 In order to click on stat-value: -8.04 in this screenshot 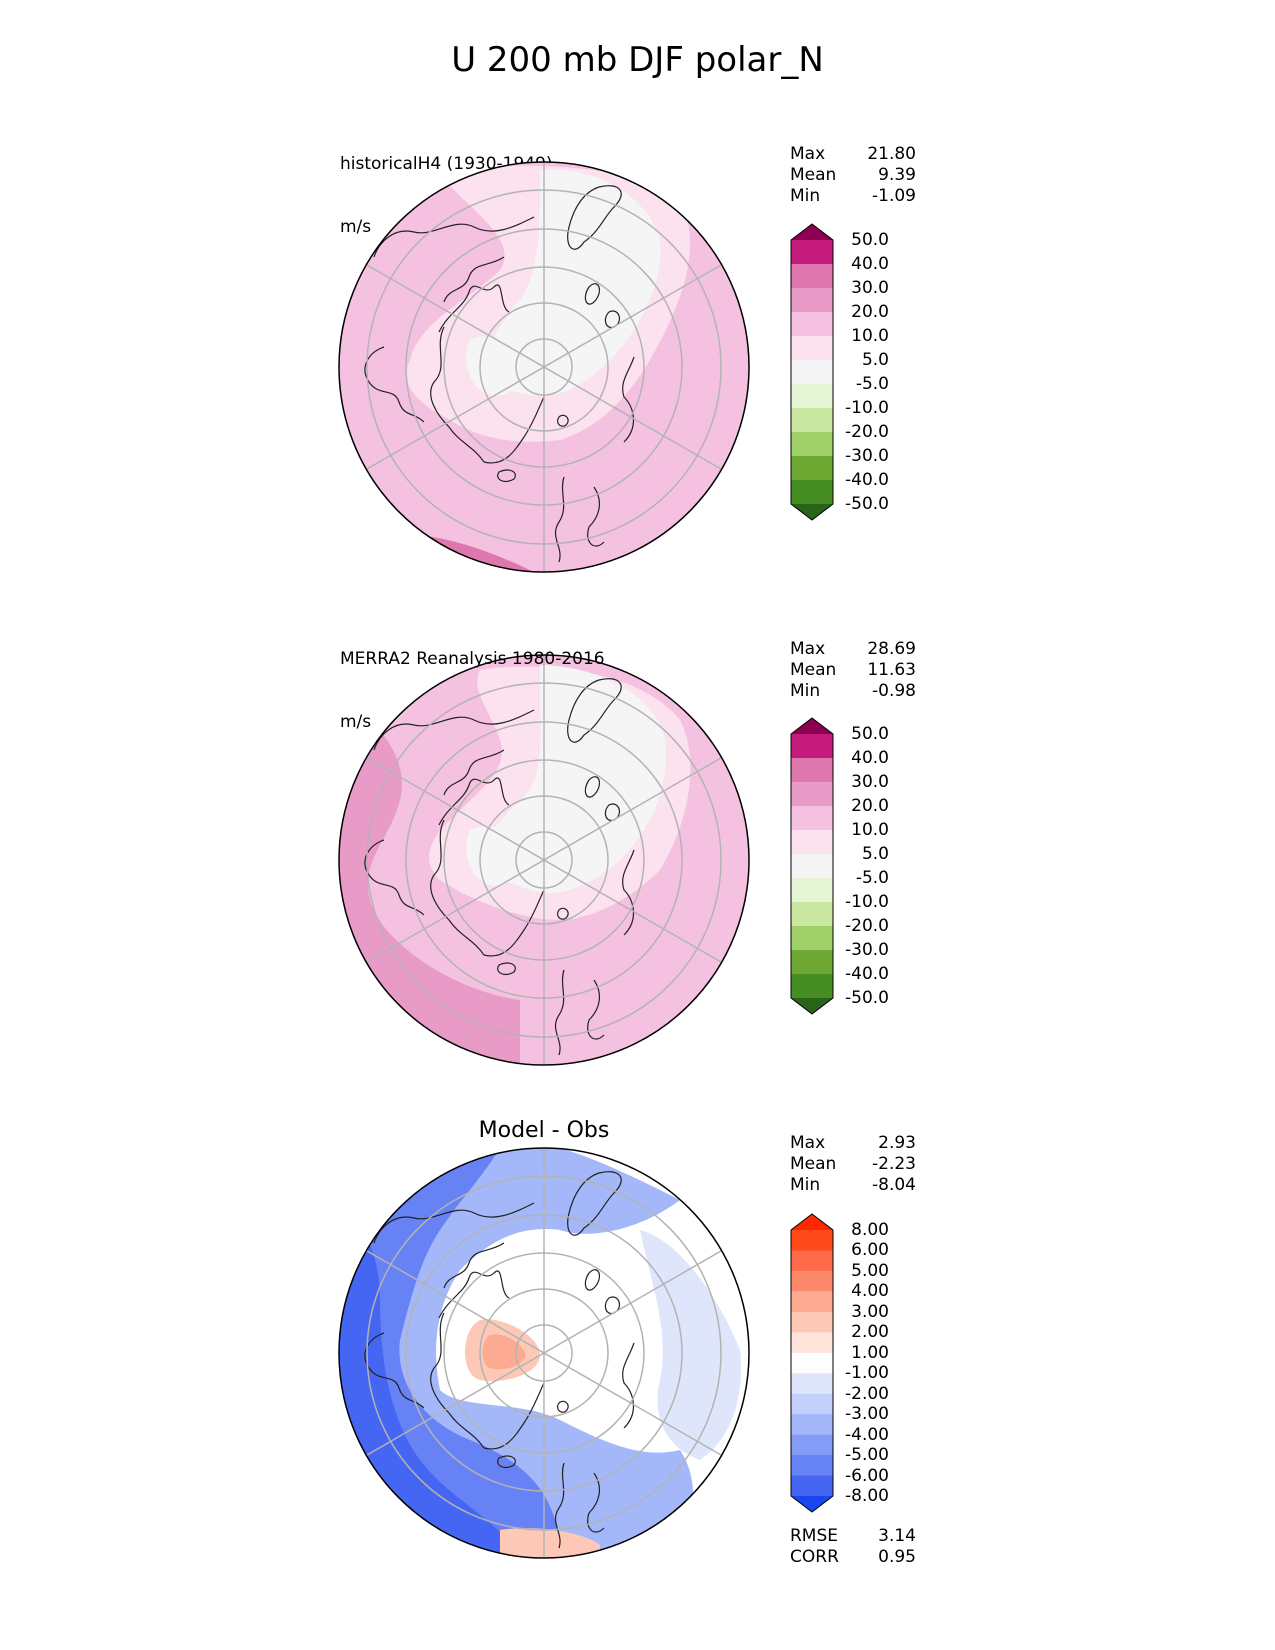, I will do `click(894, 1185)`.